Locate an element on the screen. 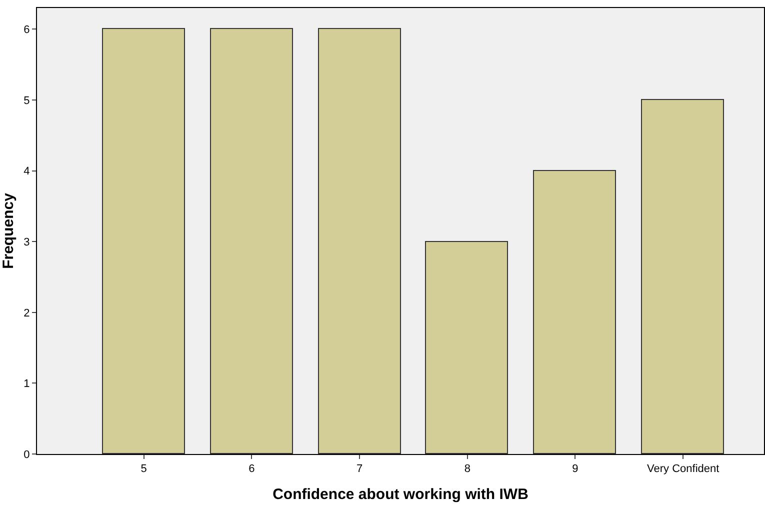  x-tick-label: 5 is located at coordinates (143, 469).